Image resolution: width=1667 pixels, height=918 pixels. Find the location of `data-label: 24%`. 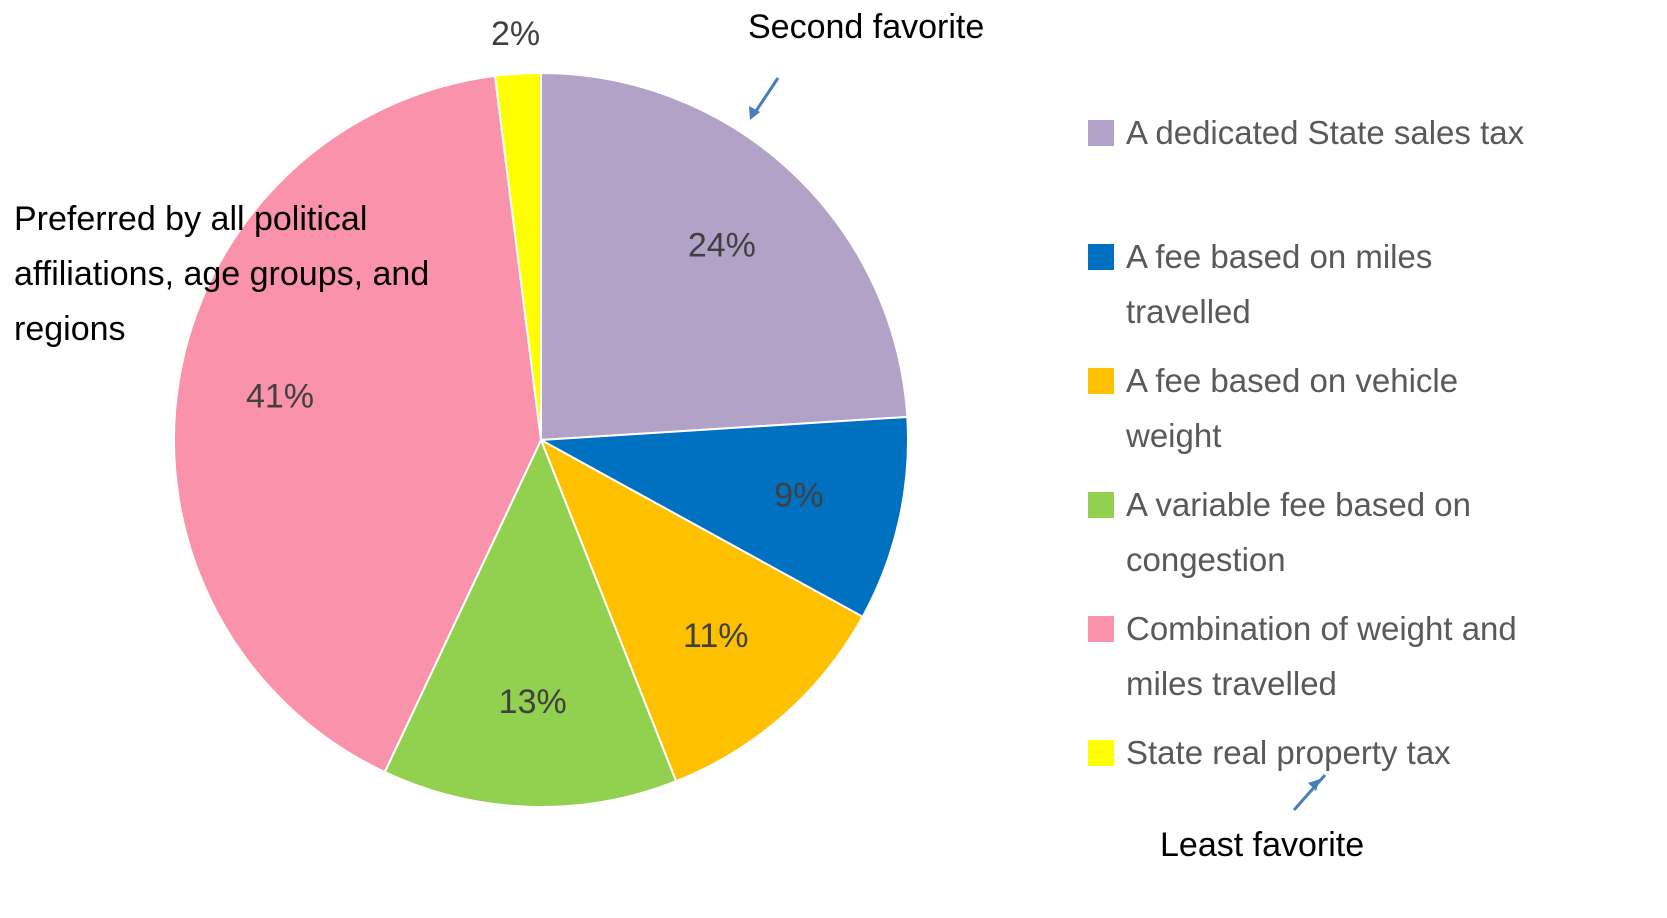

data-label: 24% is located at coordinates (722, 245).